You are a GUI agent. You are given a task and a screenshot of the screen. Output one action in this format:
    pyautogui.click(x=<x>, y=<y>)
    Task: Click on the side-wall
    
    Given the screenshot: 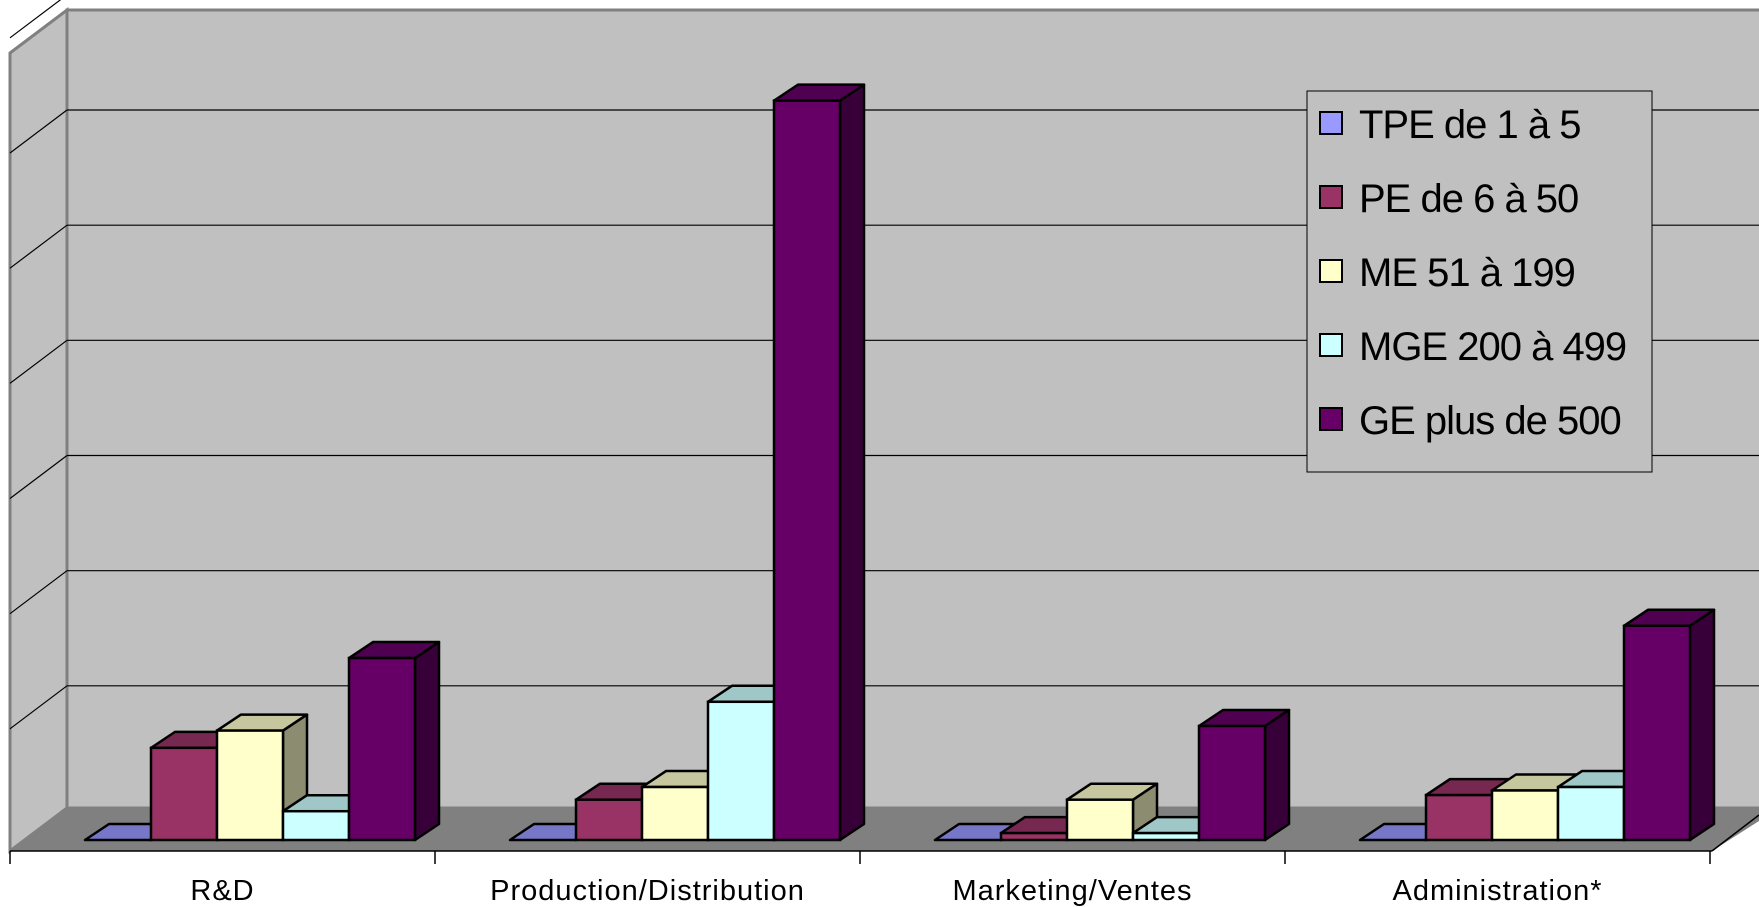 What is the action you would take?
    pyautogui.click(x=38, y=430)
    